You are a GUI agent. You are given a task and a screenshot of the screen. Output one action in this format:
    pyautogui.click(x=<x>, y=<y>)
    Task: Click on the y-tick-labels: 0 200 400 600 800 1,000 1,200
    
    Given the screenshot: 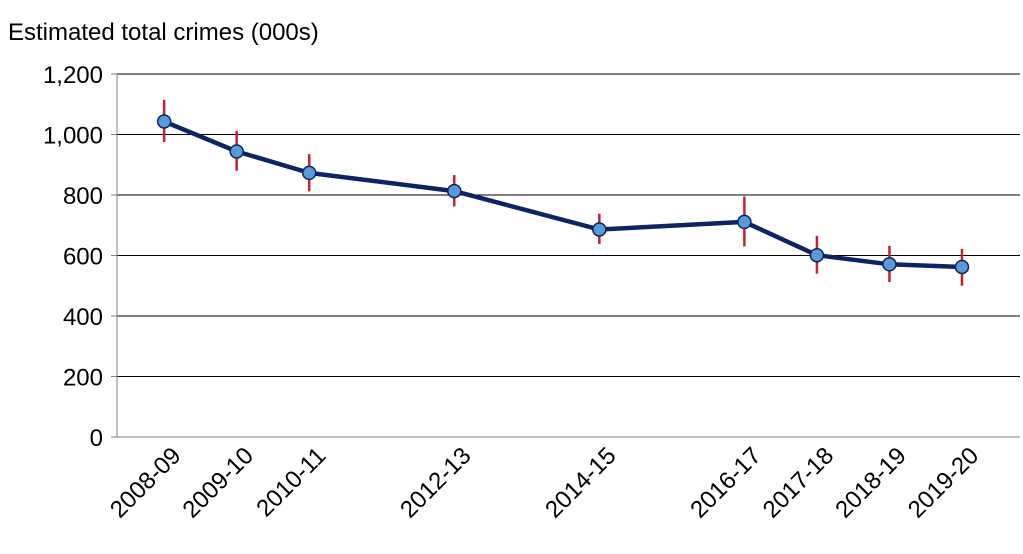 What is the action you would take?
    pyautogui.click(x=73, y=257)
    